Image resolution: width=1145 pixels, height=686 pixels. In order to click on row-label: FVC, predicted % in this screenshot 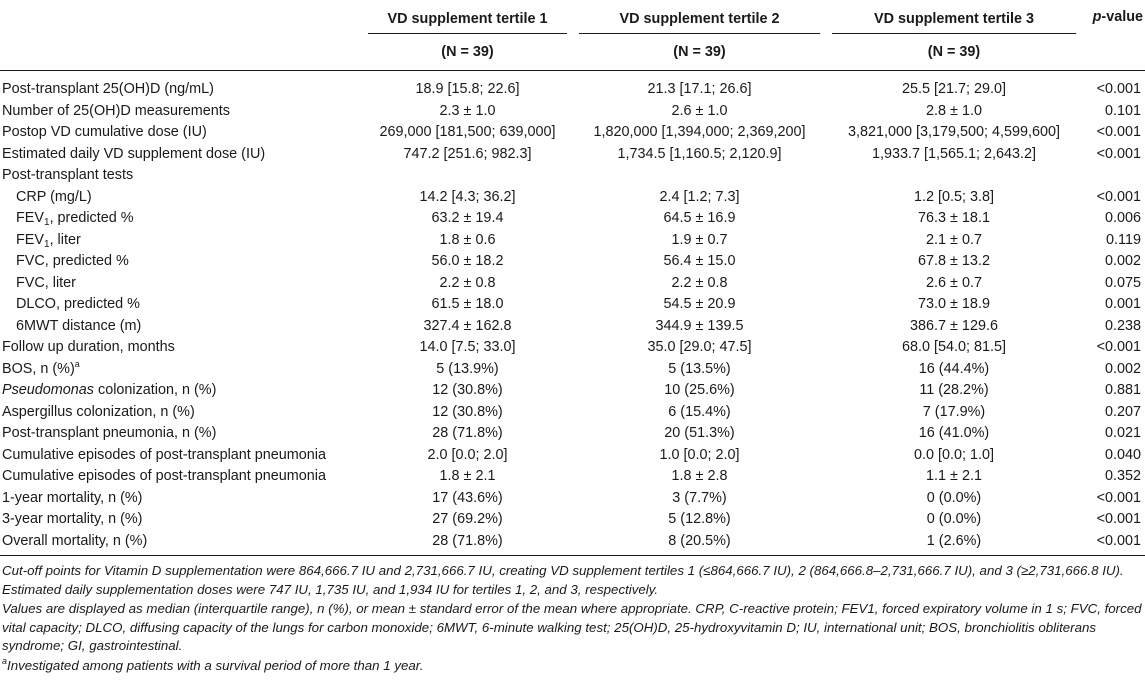, I will do `click(72, 261)`.